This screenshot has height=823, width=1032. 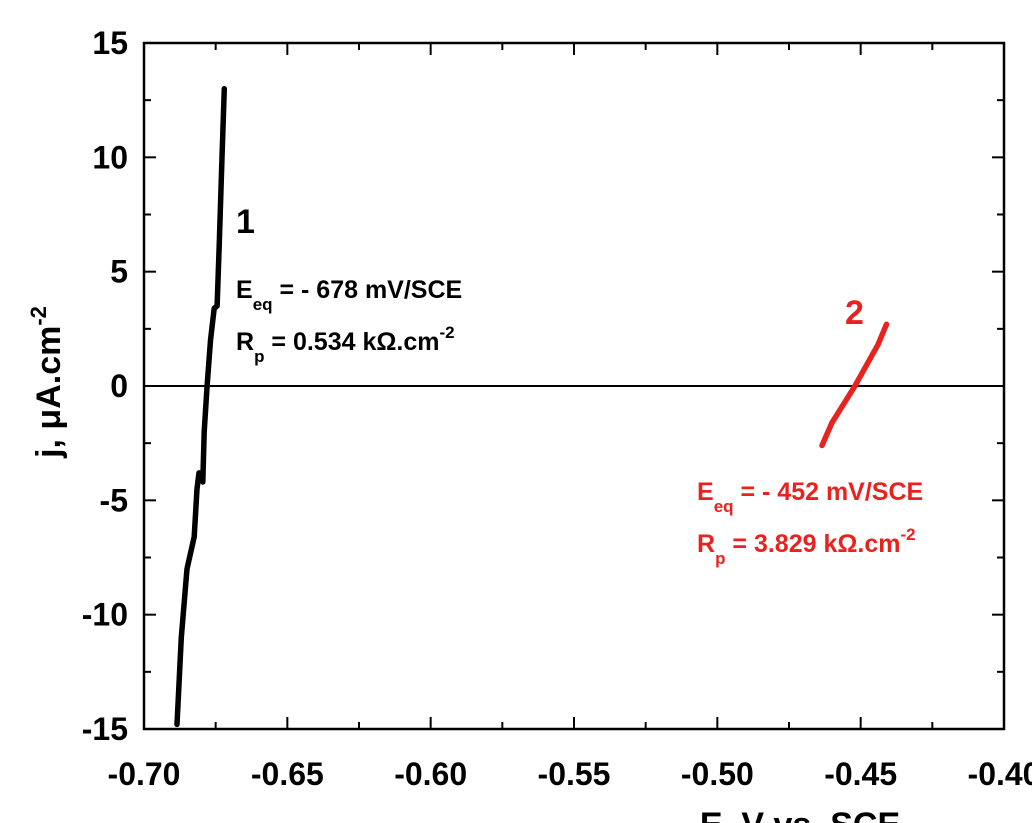 I want to click on curve-1-eeq-annotation: Eeq = - 678 mV/SCE, so click(x=349, y=295).